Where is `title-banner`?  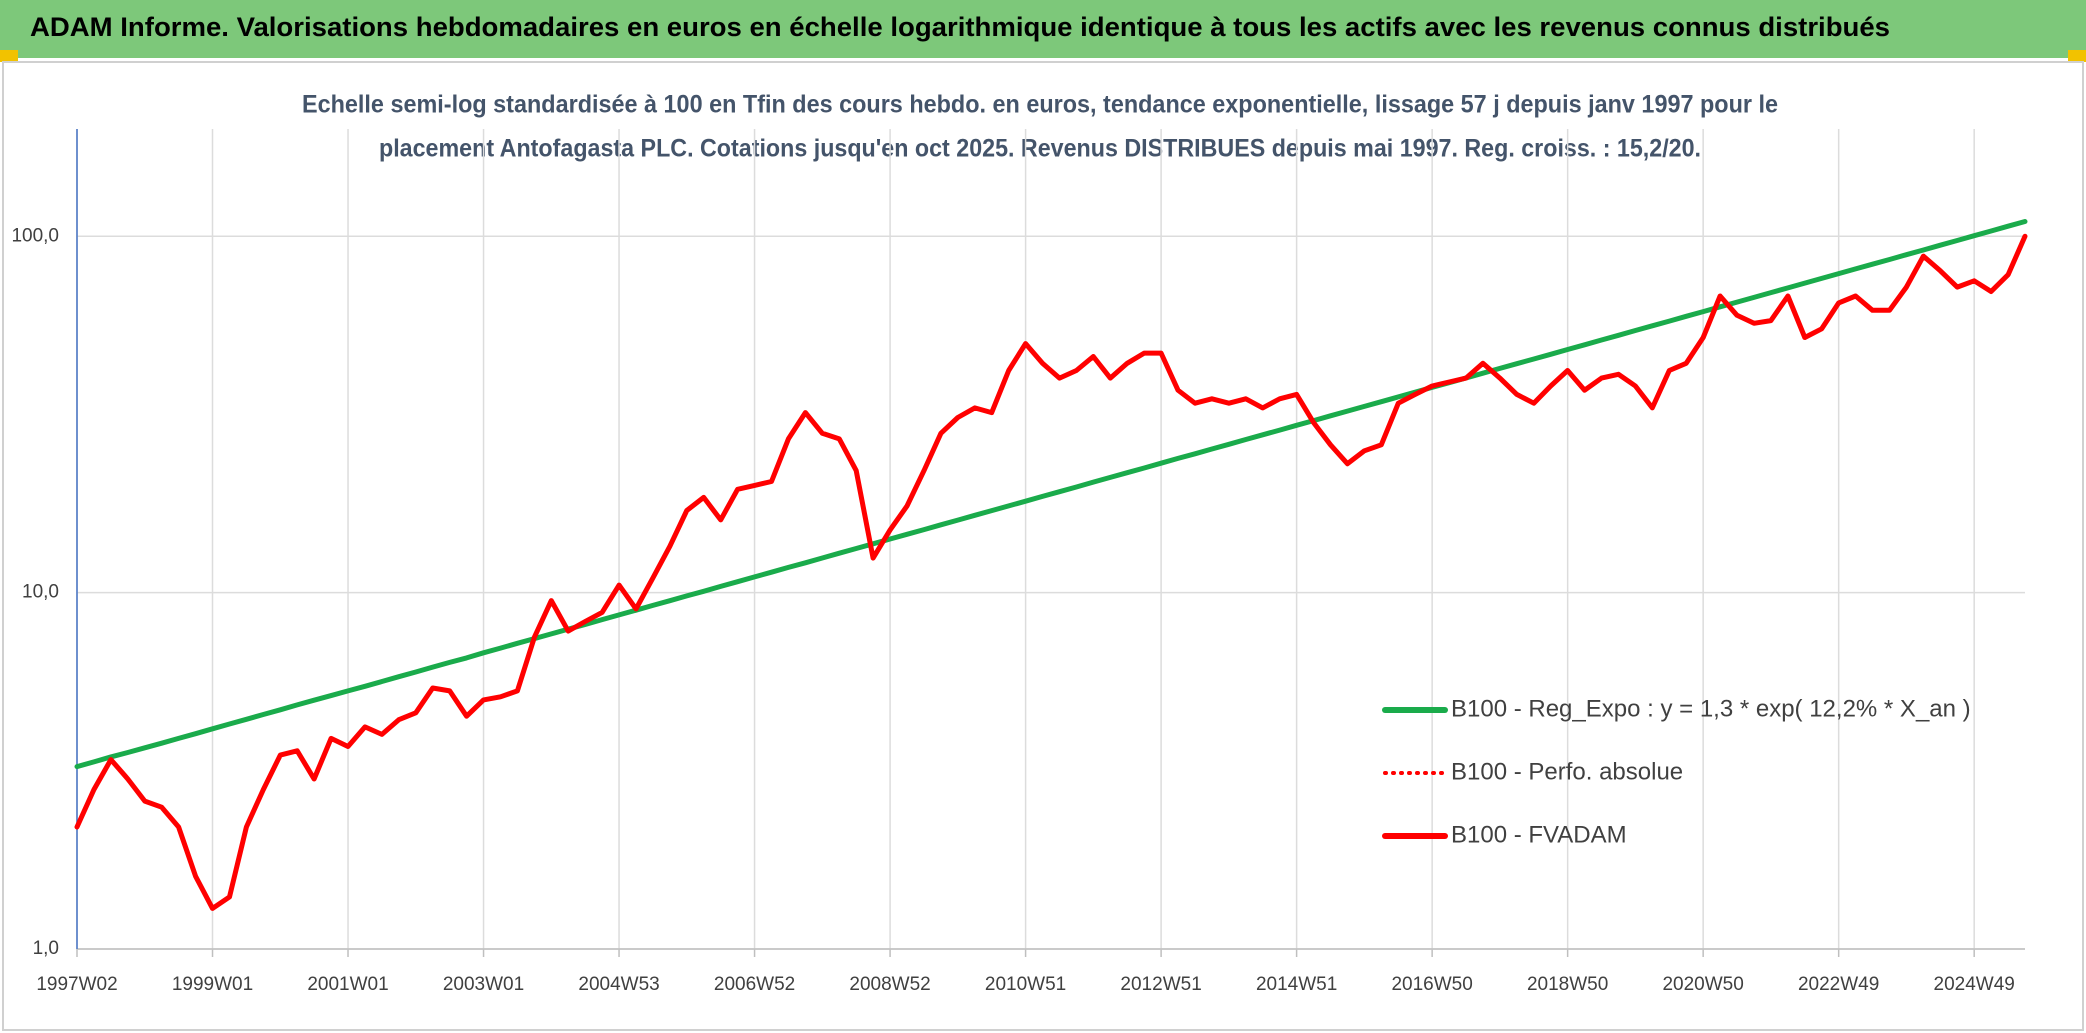
title-banner is located at coordinates (1043, 29).